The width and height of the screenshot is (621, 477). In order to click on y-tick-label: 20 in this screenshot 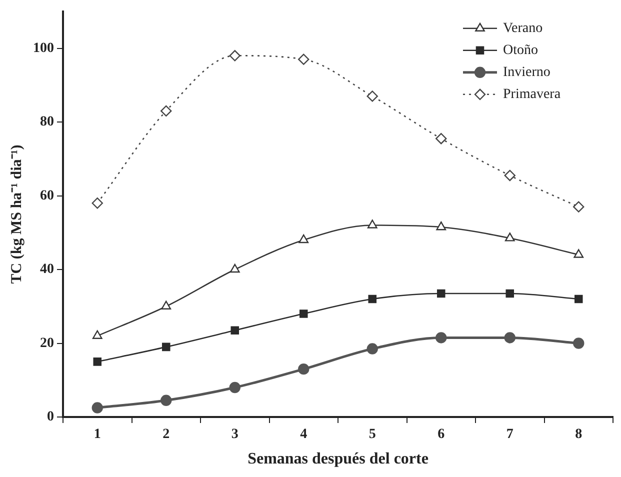, I will do `click(47, 343)`.